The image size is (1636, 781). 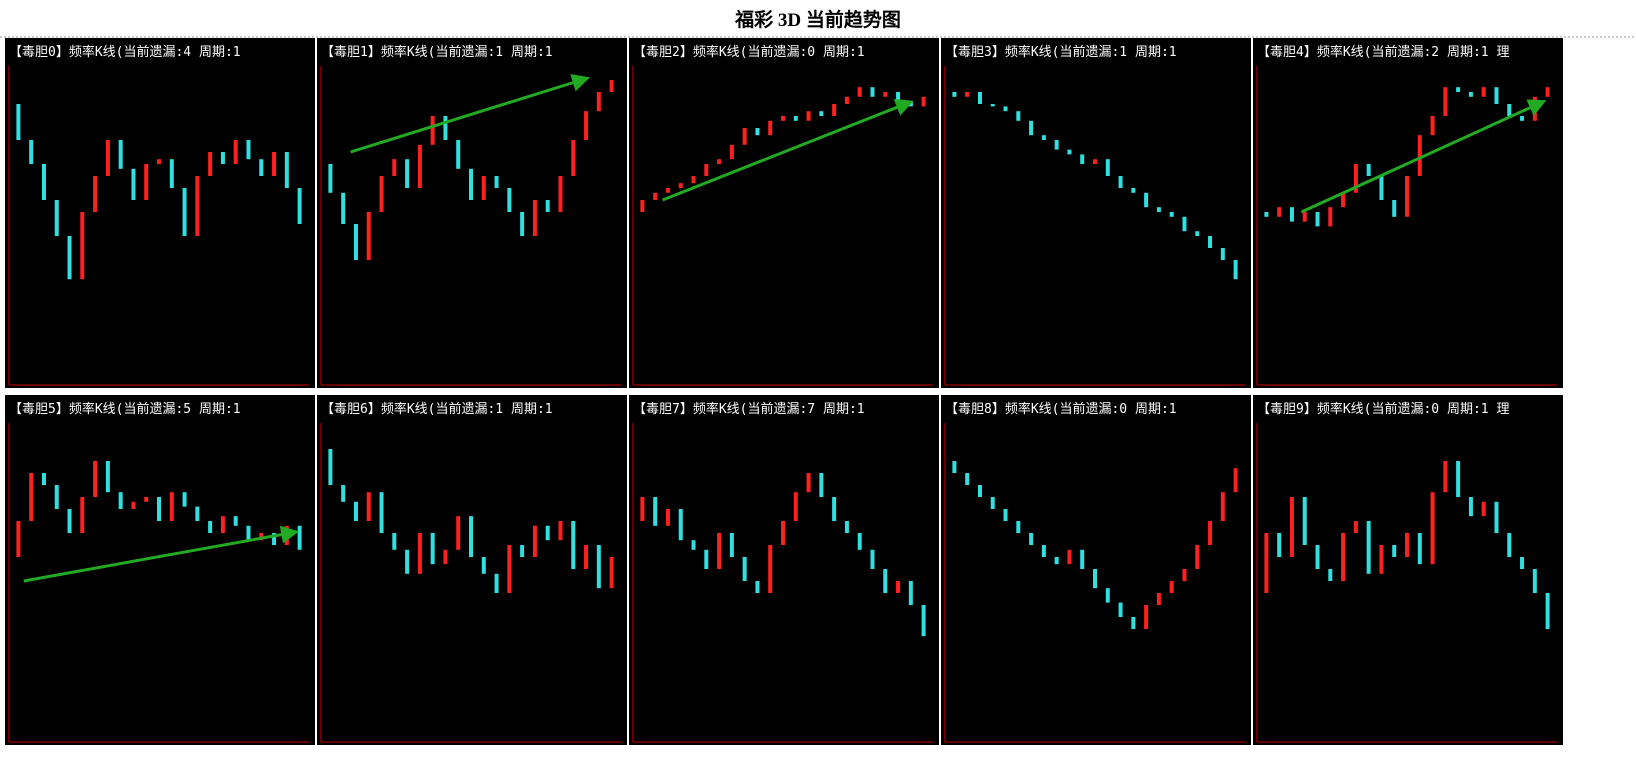 What do you see at coordinates (161, 554) in the screenshot?
I see `trend-arrow` at bounding box center [161, 554].